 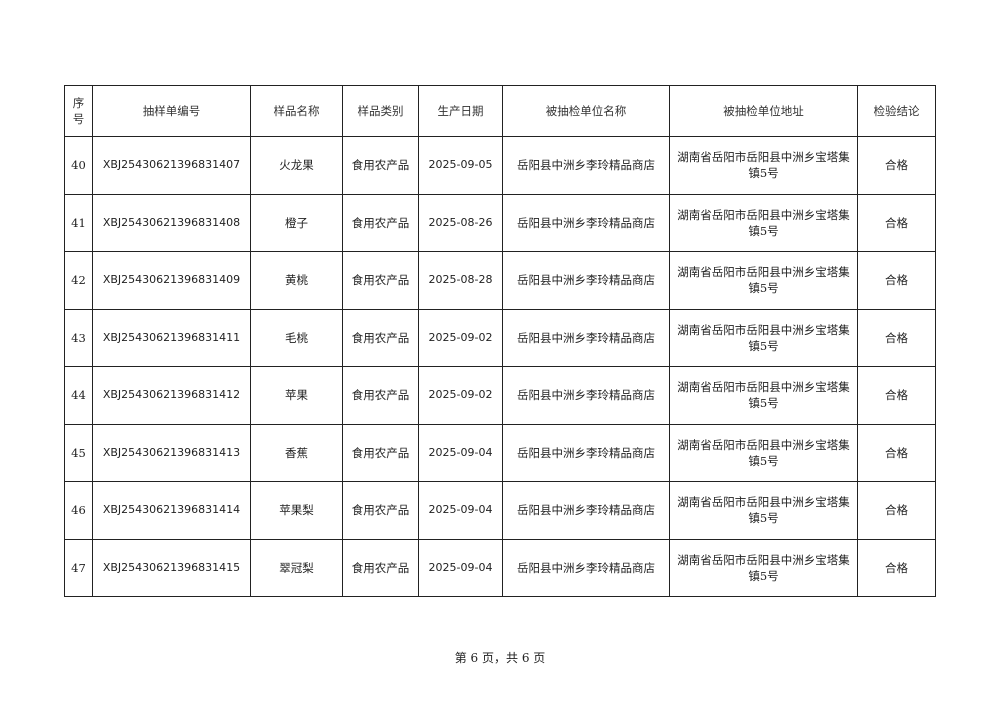 I want to click on header-result: 检验结论, so click(x=896, y=111).